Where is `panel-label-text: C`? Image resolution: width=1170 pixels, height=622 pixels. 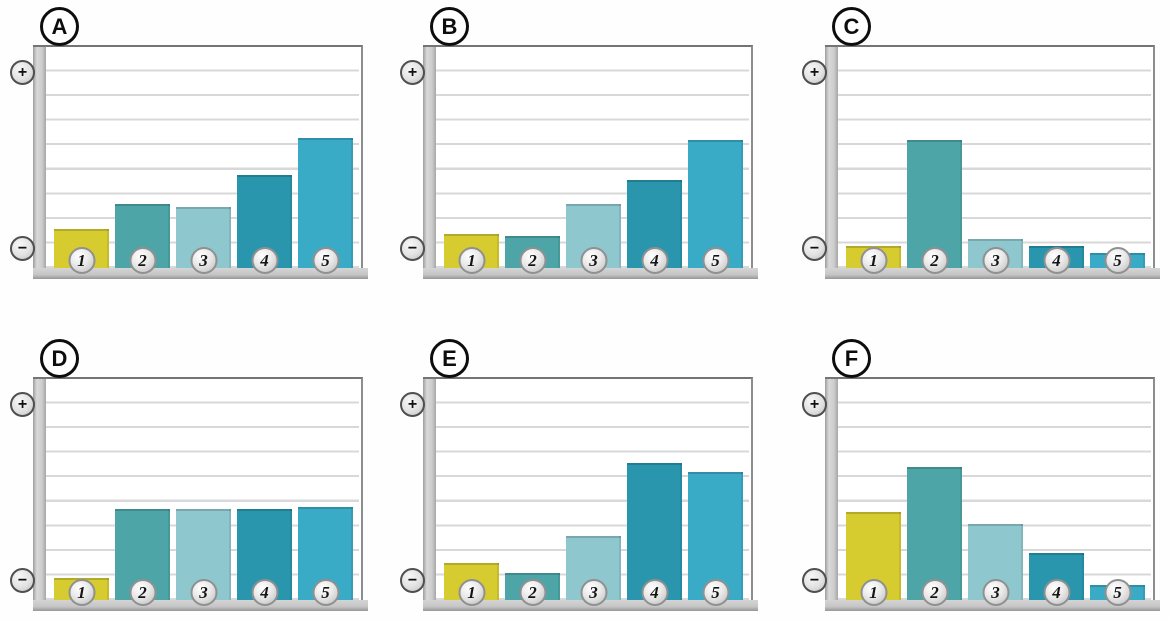 panel-label-text: C is located at coordinates (851, 26).